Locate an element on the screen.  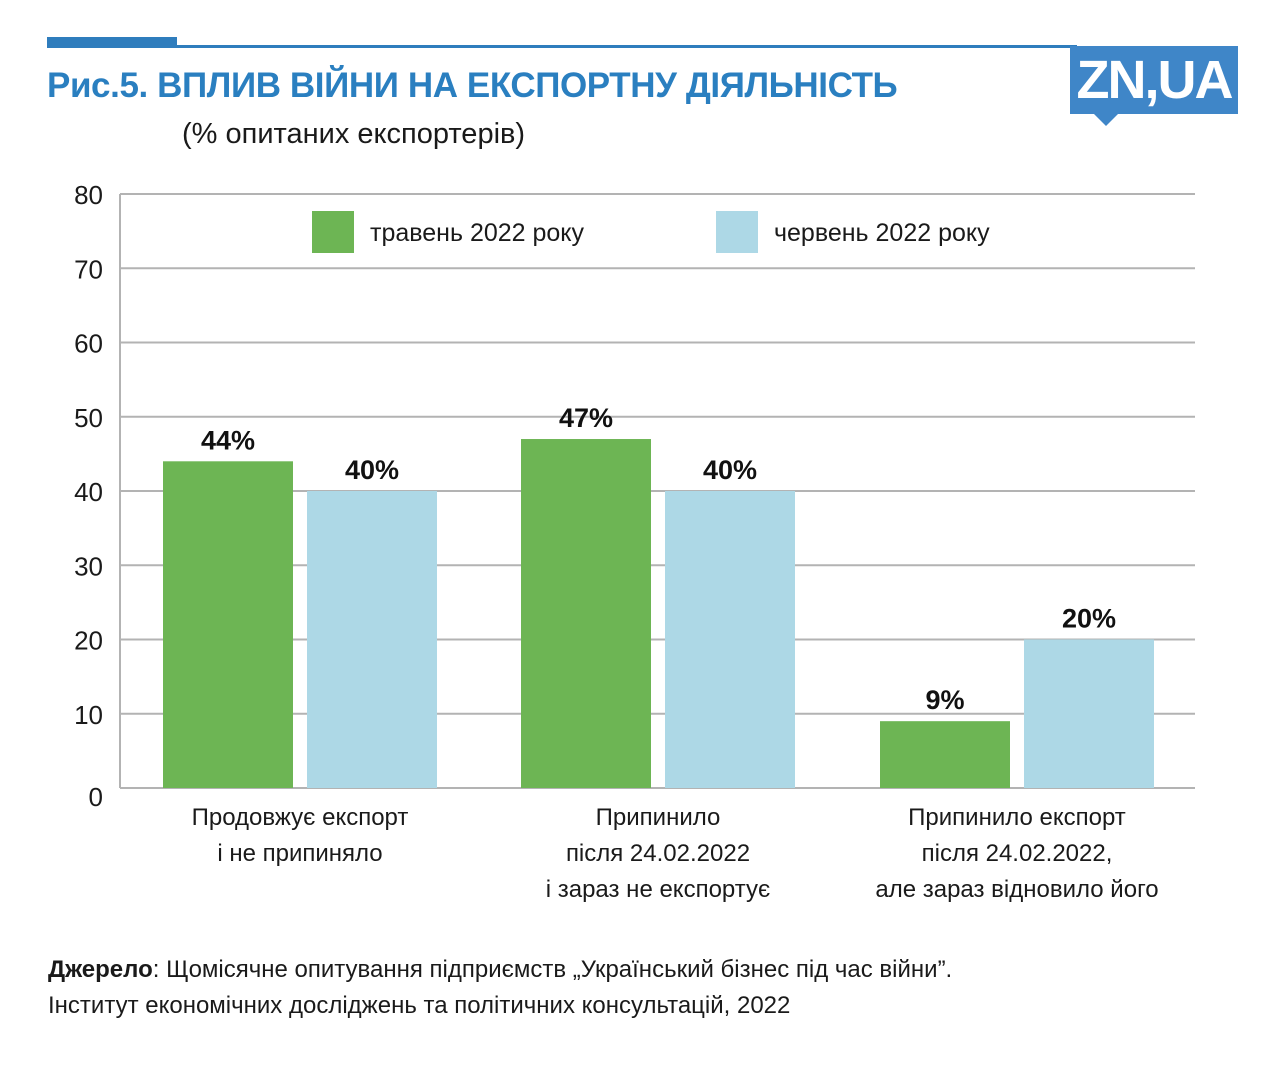
legend-swatch-june is located at coordinates (737, 232).